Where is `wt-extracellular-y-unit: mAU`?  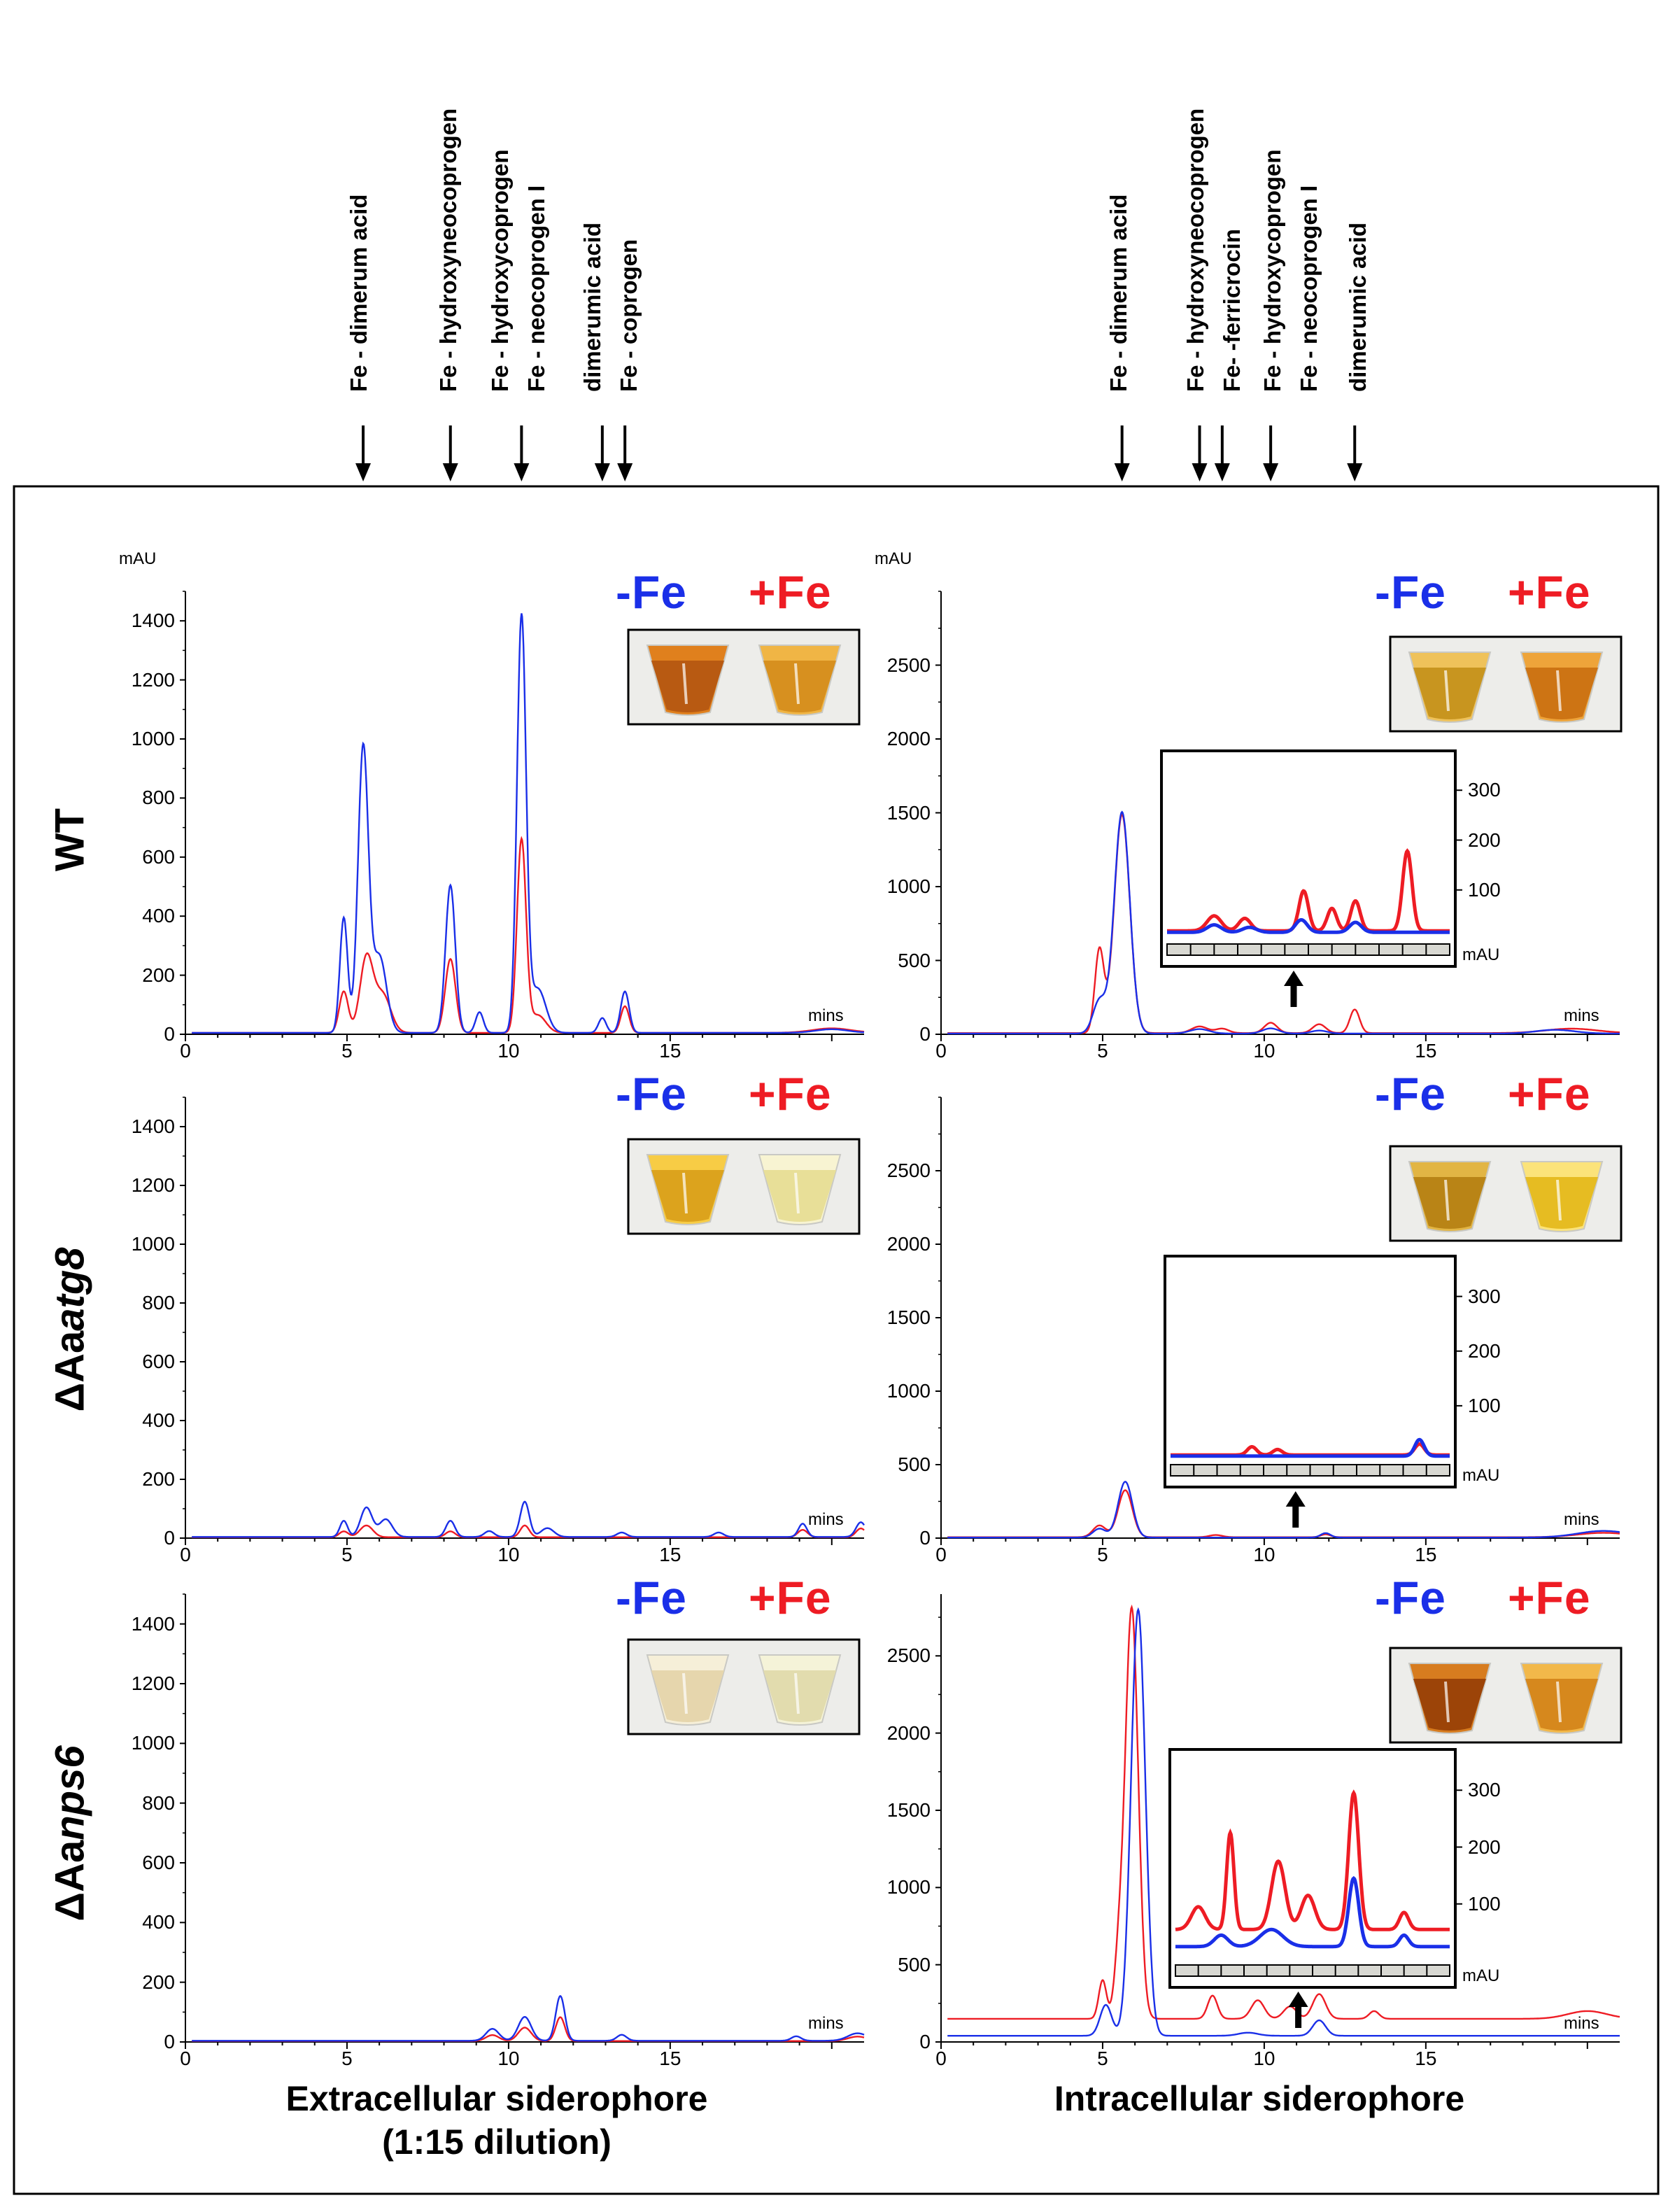 wt-extracellular-y-unit: mAU is located at coordinates (138, 558).